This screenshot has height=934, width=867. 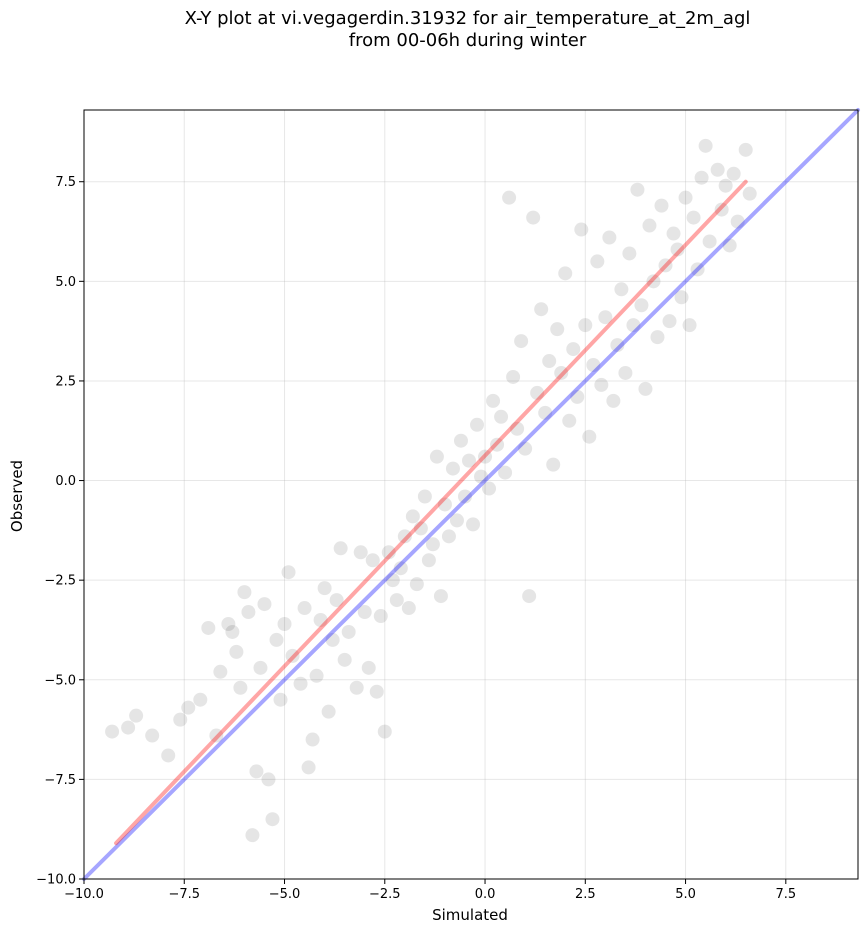 I want to click on x-tick-label: −7.5, so click(x=184, y=894).